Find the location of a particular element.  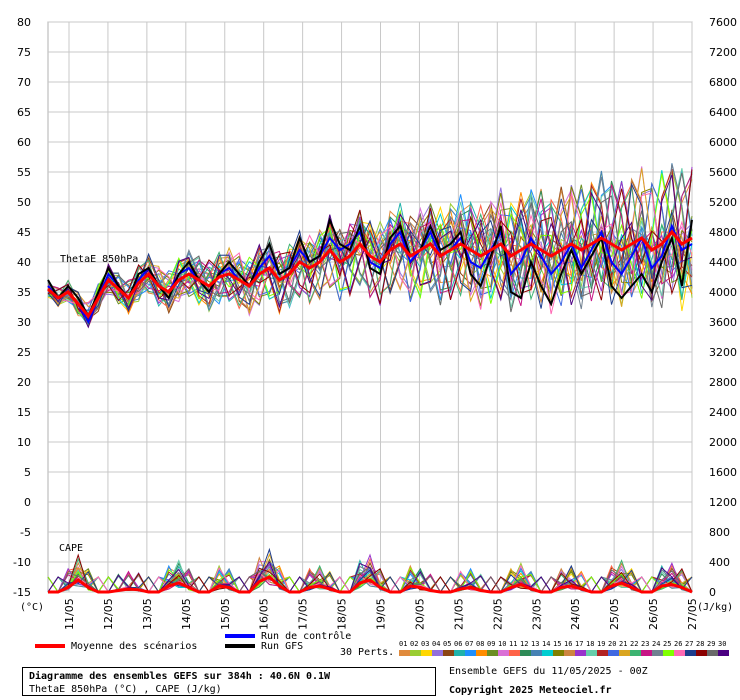

left-tick-label: 50 is located at coordinates (24, 202).